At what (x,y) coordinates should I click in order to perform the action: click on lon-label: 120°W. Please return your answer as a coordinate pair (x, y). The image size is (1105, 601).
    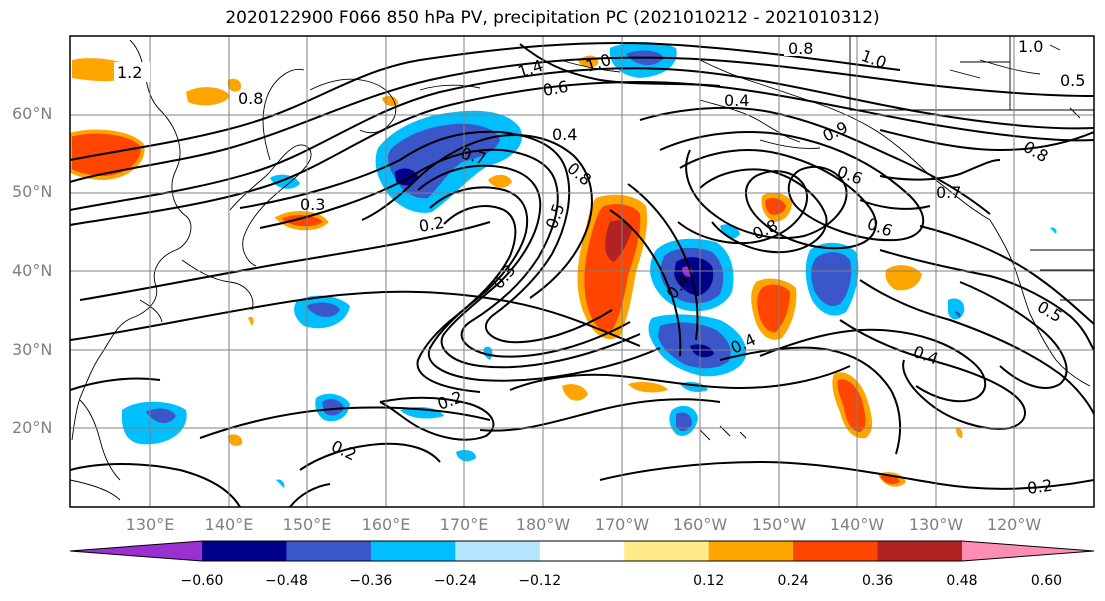
    Looking at the image, I should click on (1014, 524).